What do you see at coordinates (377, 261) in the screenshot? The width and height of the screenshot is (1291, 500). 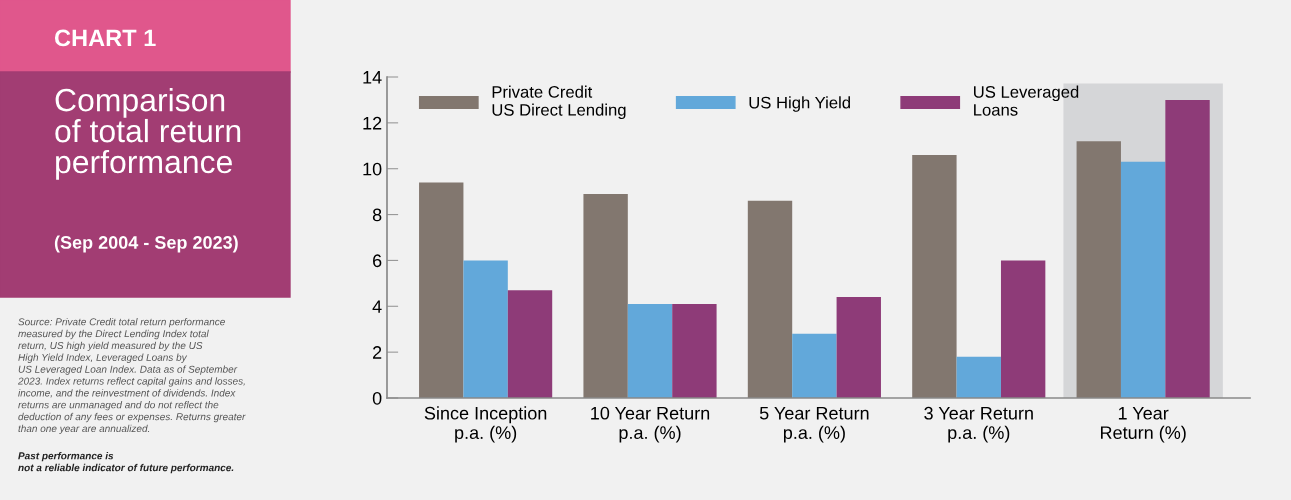 I see `y-tick-label: 6` at bounding box center [377, 261].